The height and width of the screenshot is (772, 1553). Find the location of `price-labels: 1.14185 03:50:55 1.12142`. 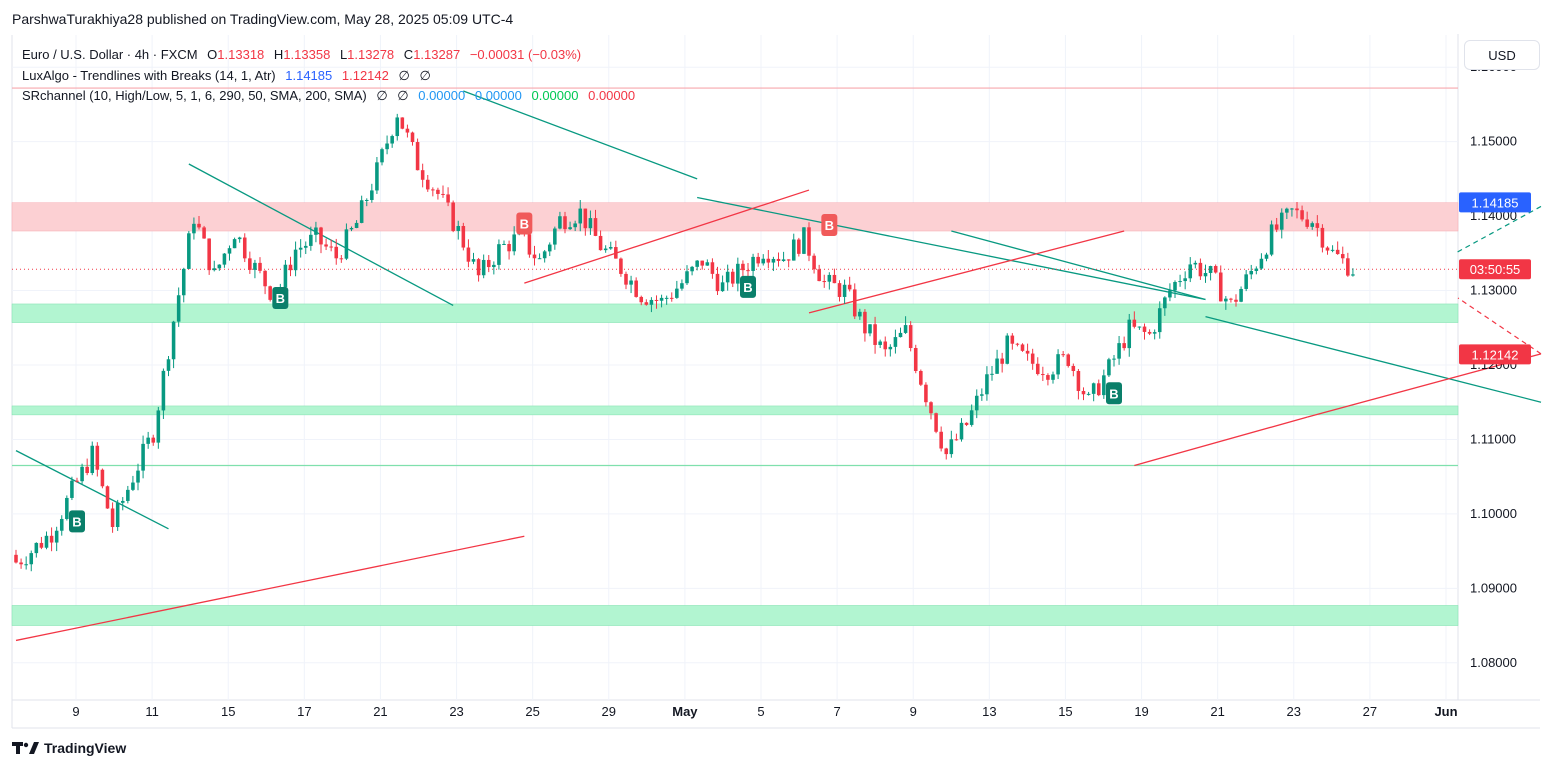

price-labels: 1.14185 03:50:55 1.12142 is located at coordinates (1495, 278).